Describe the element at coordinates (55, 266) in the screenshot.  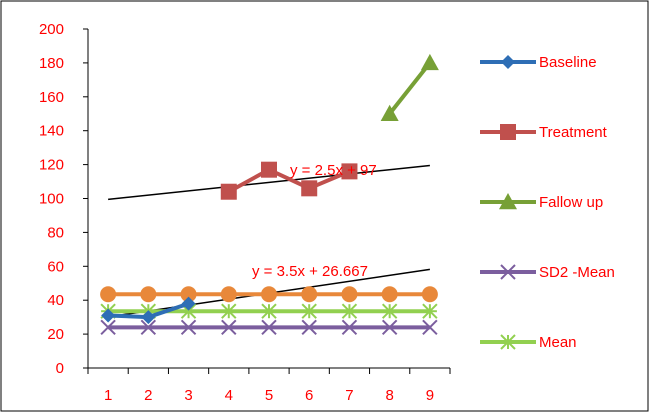
I see `y-tick-label: 60` at that location.